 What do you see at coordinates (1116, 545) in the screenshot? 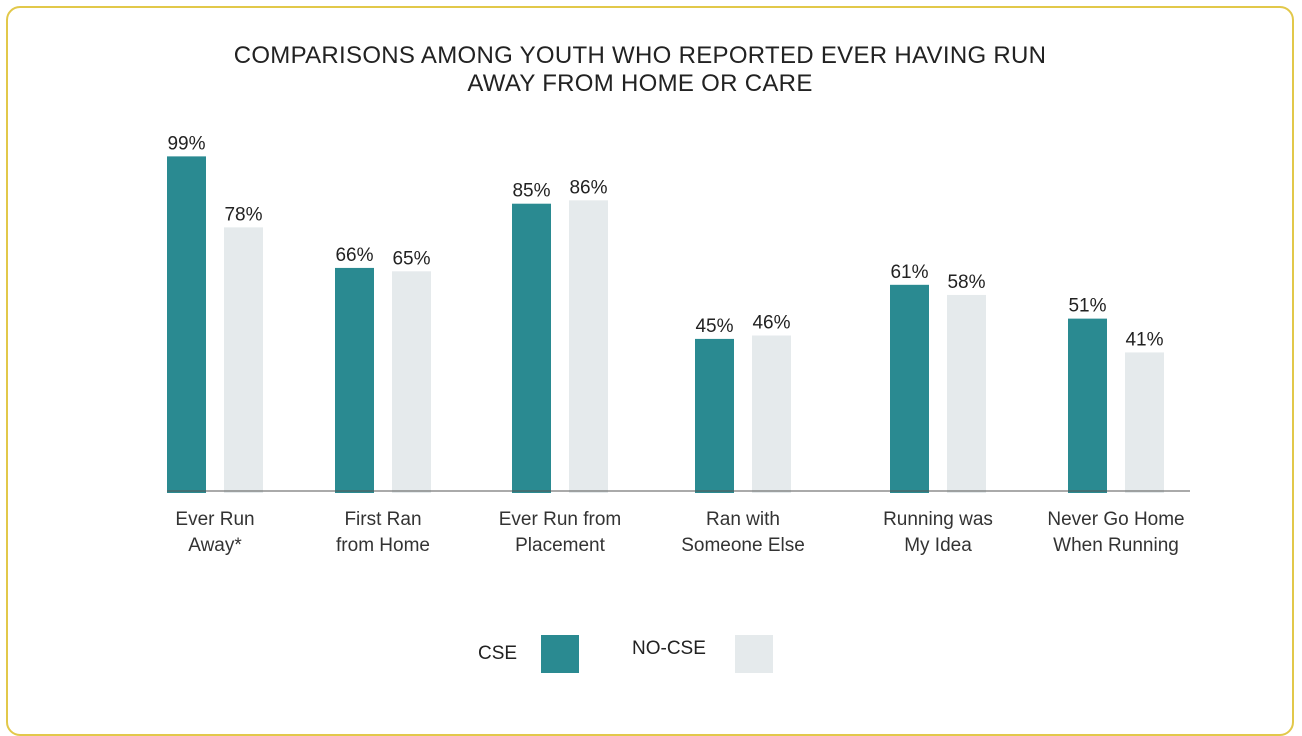
I see `category-label-5-line-1: When Running` at bounding box center [1116, 545].